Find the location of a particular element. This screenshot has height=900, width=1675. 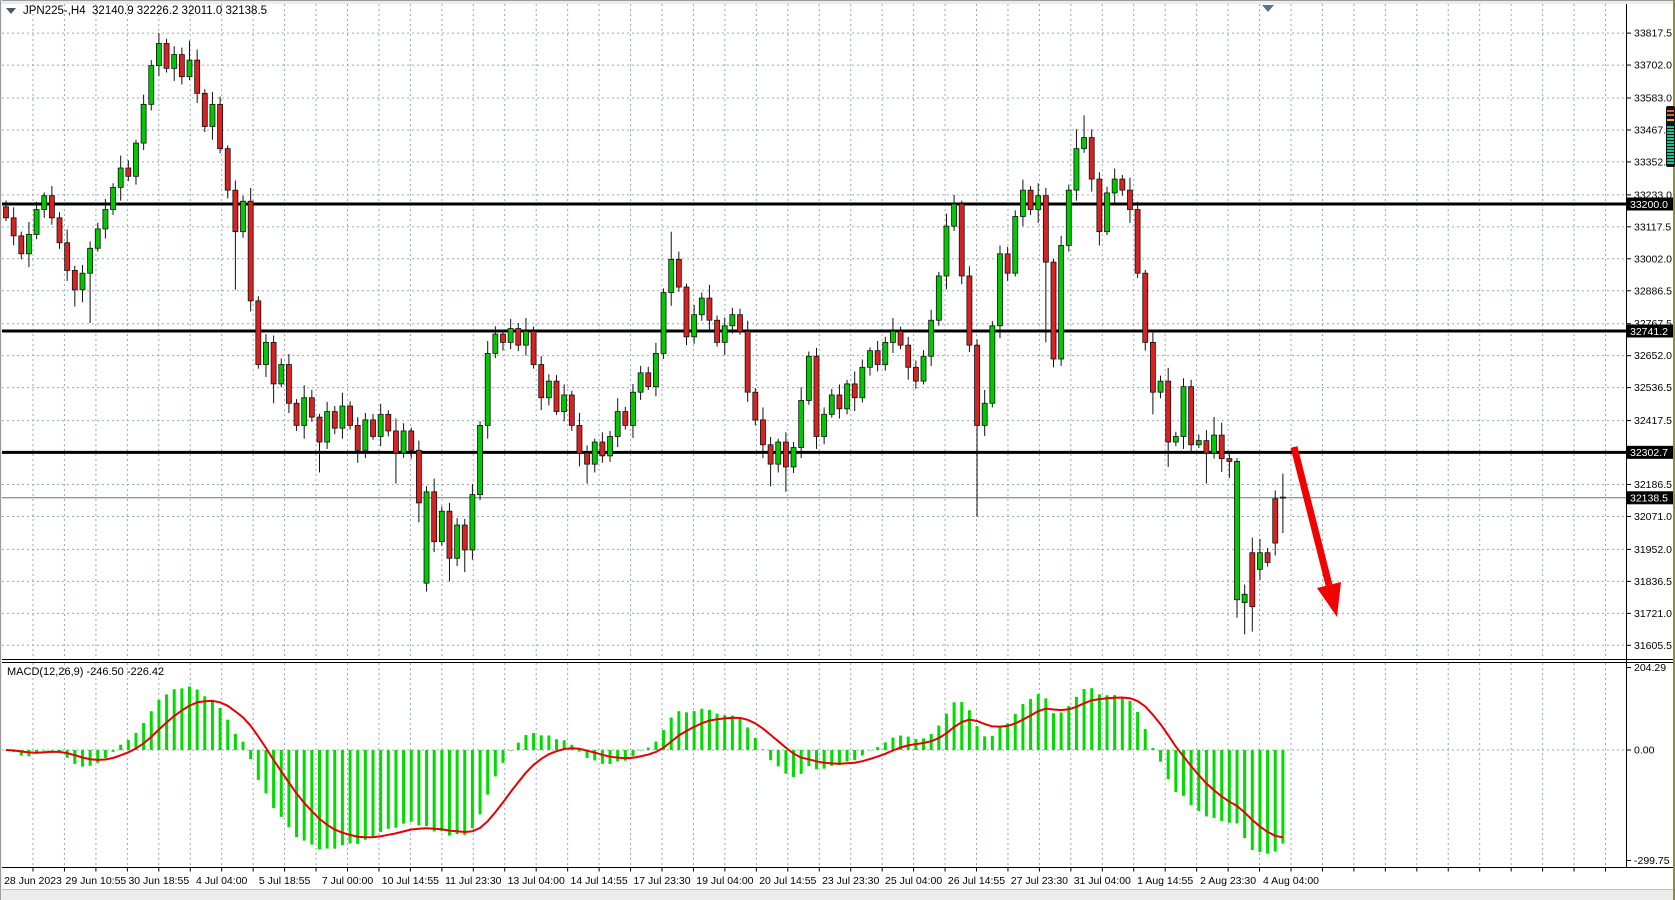

window-border-left is located at coordinates (1, 450).